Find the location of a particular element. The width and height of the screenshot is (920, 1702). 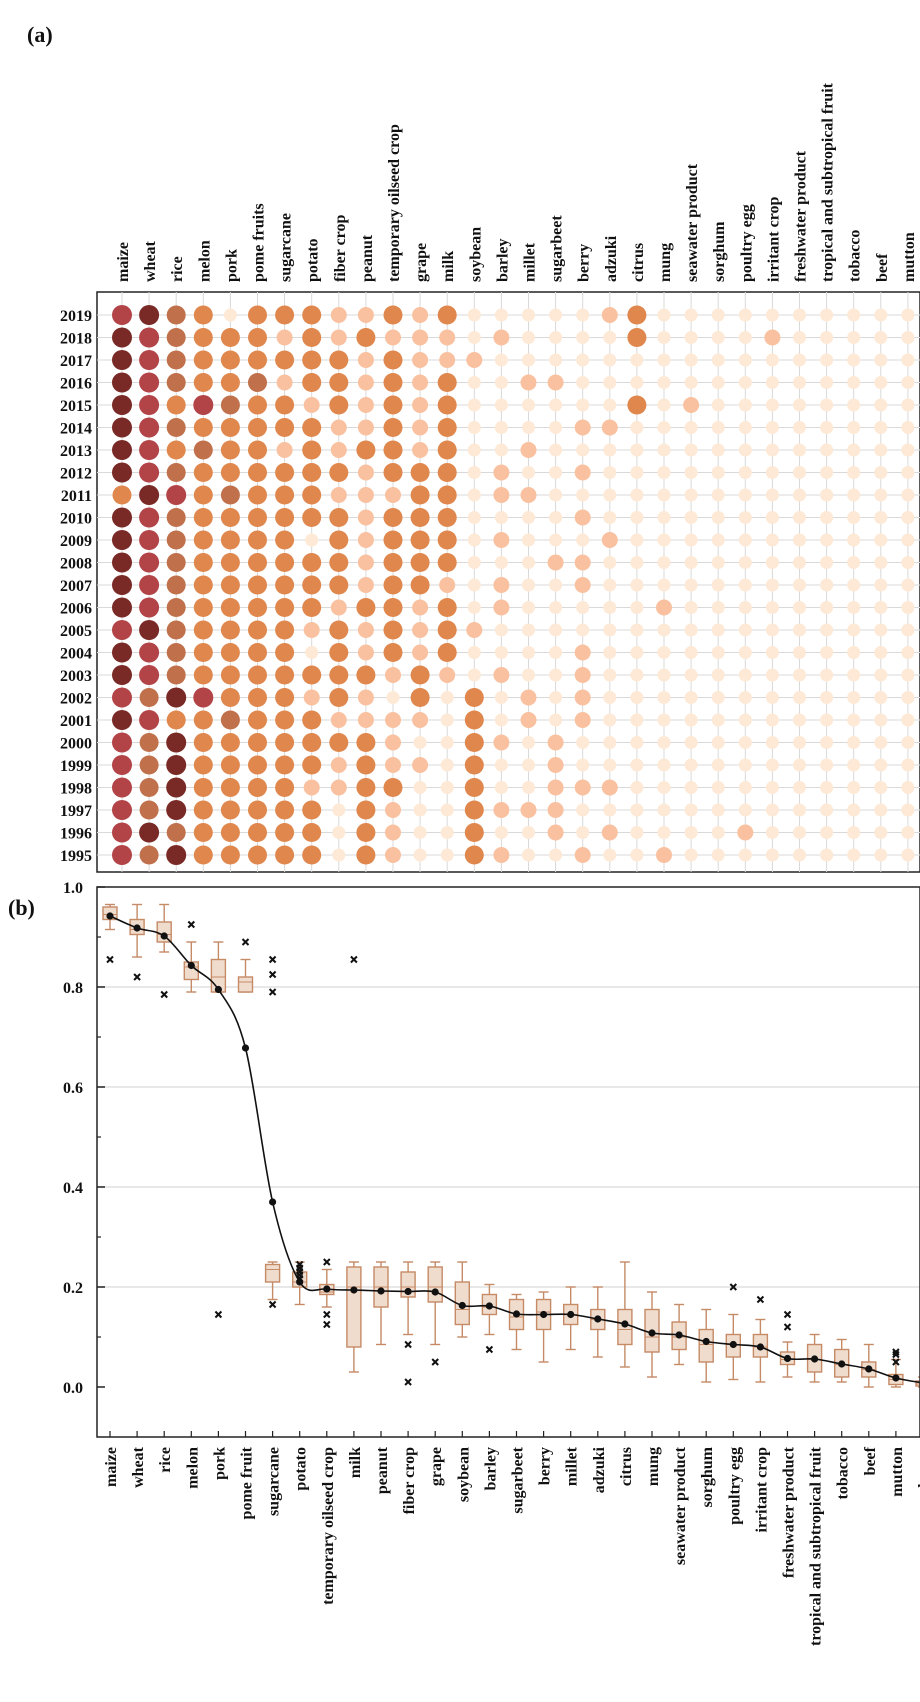

row-label: 2006 is located at coordinates (76, 609).